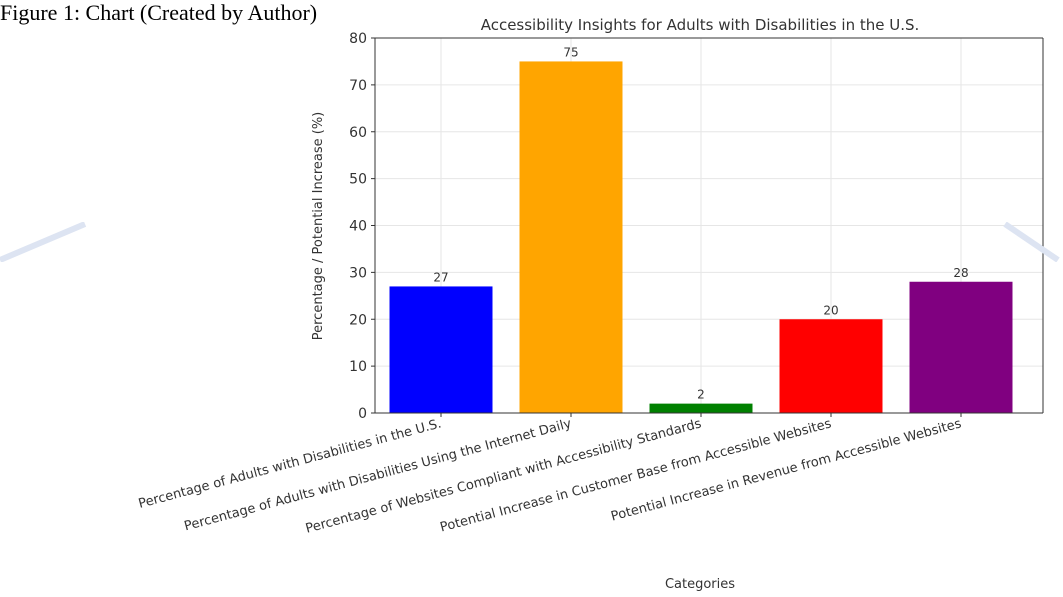 The width and height of the screenshot is (1063, 597). What do you see at coordinates (960, 273) in the screenshot?
I see `bar-value-label: 28` at bounding box center [960, 273].